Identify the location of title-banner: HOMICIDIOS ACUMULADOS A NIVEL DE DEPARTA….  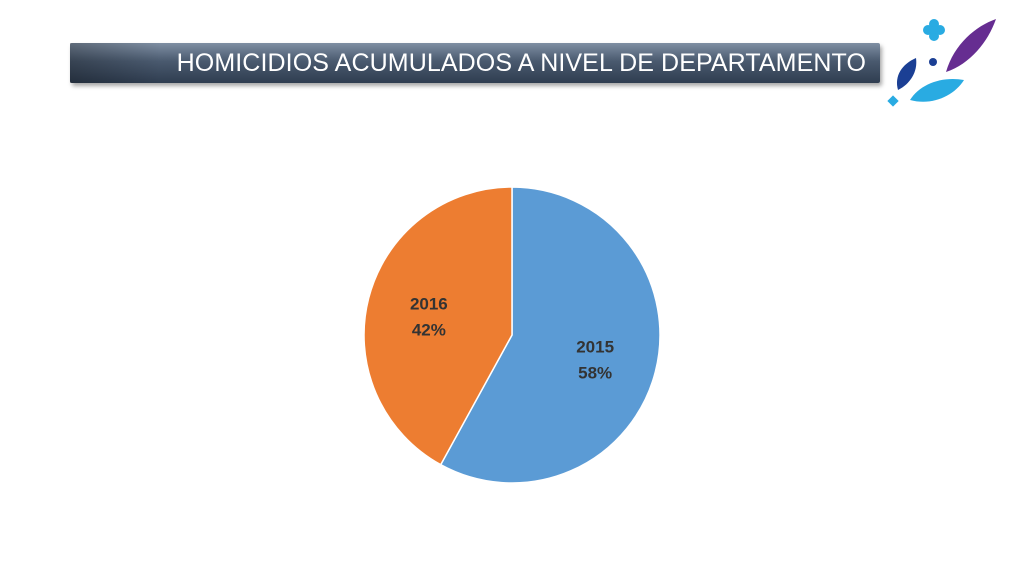
(475, 63).